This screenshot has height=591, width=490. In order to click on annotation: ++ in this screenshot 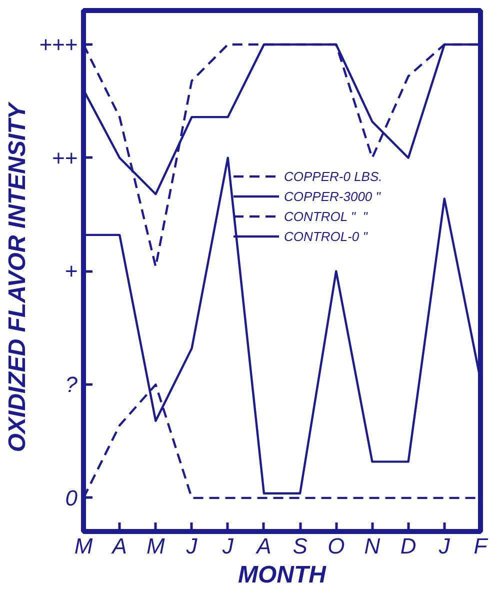, I will do `click(65, 157)`.